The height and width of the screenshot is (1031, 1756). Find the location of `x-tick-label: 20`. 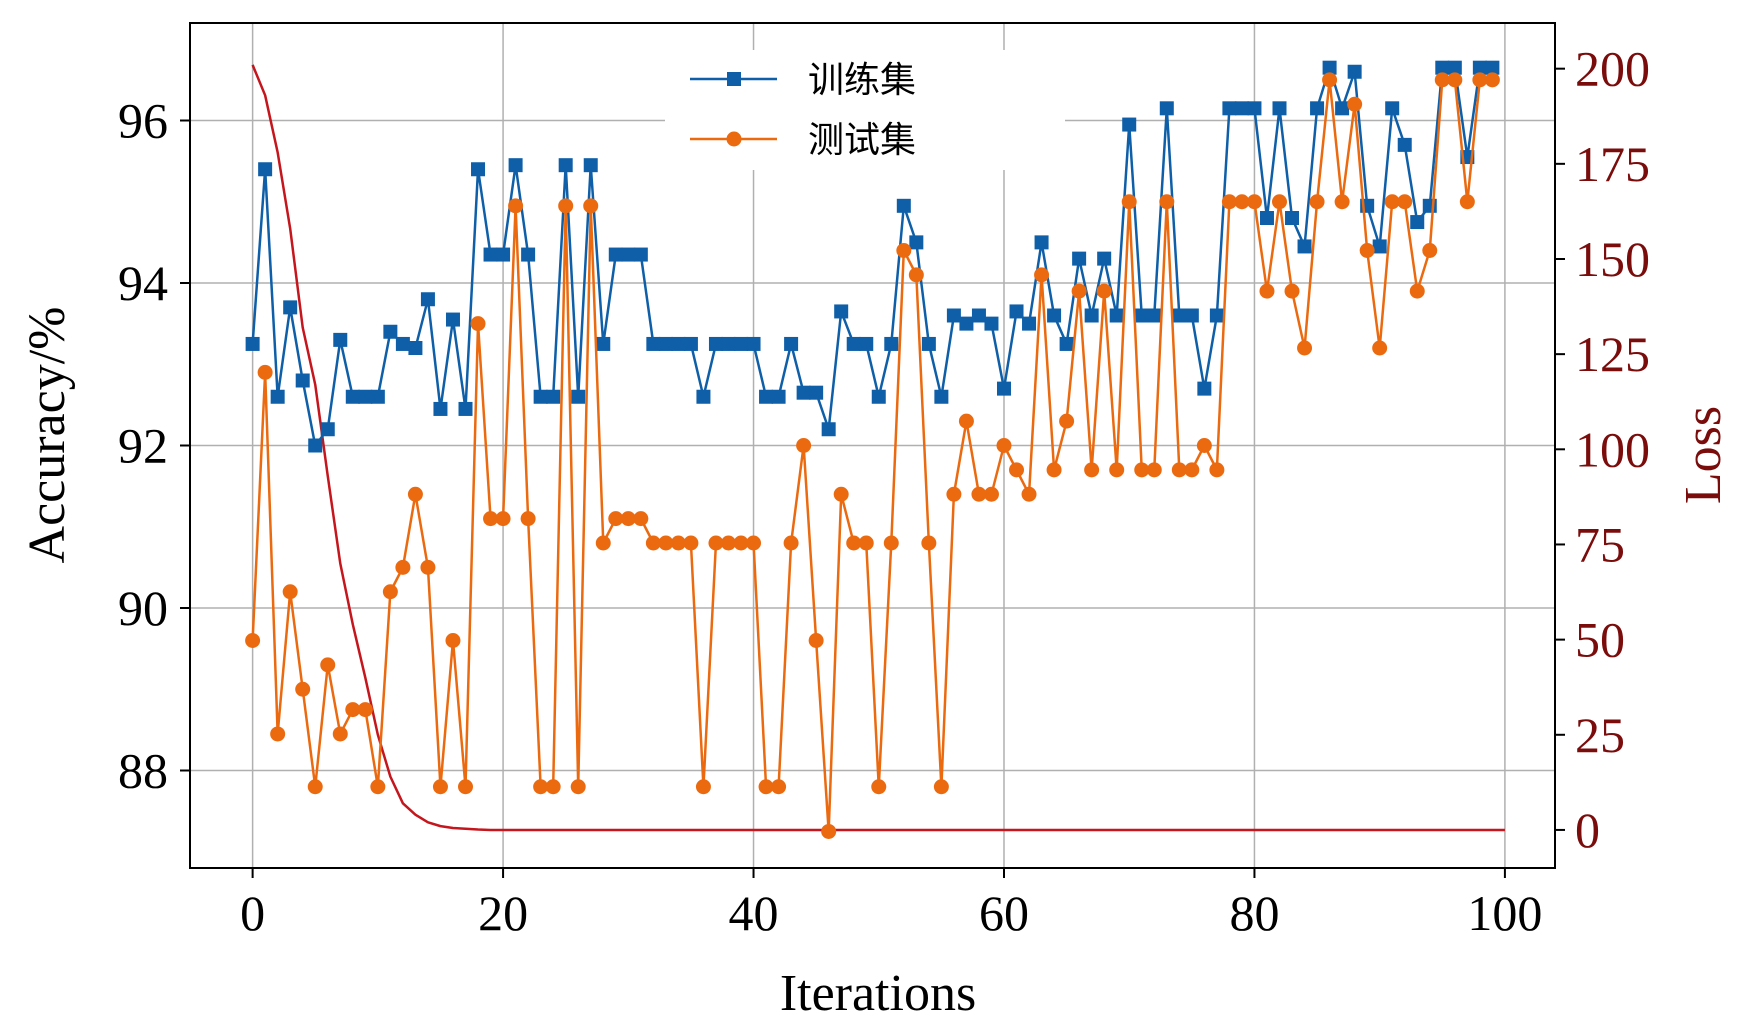

x-tick-label: 20 is located at coordinates (503, 913).